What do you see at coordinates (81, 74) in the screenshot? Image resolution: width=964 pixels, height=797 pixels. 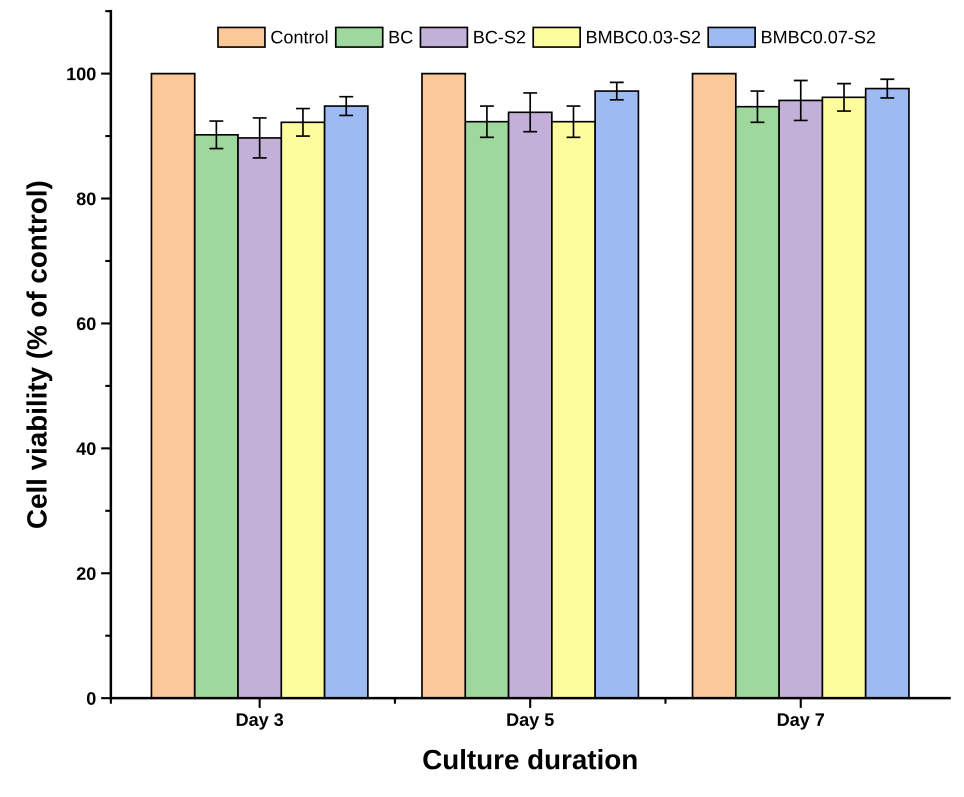 I see `y-tick-label: 100` at bounding box center [81, 74].